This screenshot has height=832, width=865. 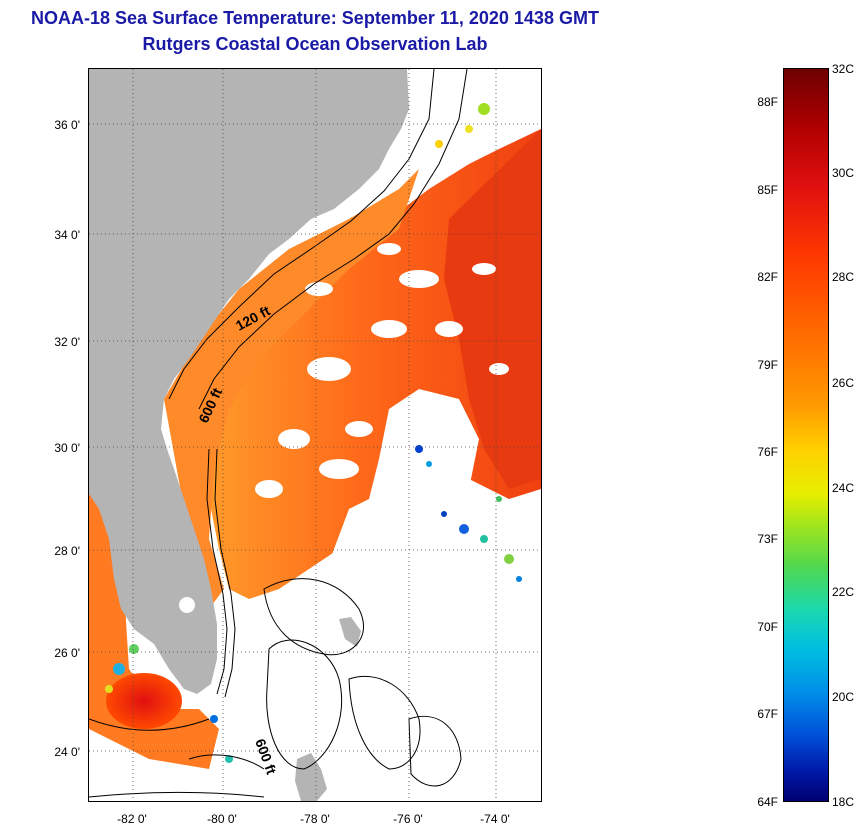 I want to click on colorbar-c-label: 28C, so click(x=843, y=277).